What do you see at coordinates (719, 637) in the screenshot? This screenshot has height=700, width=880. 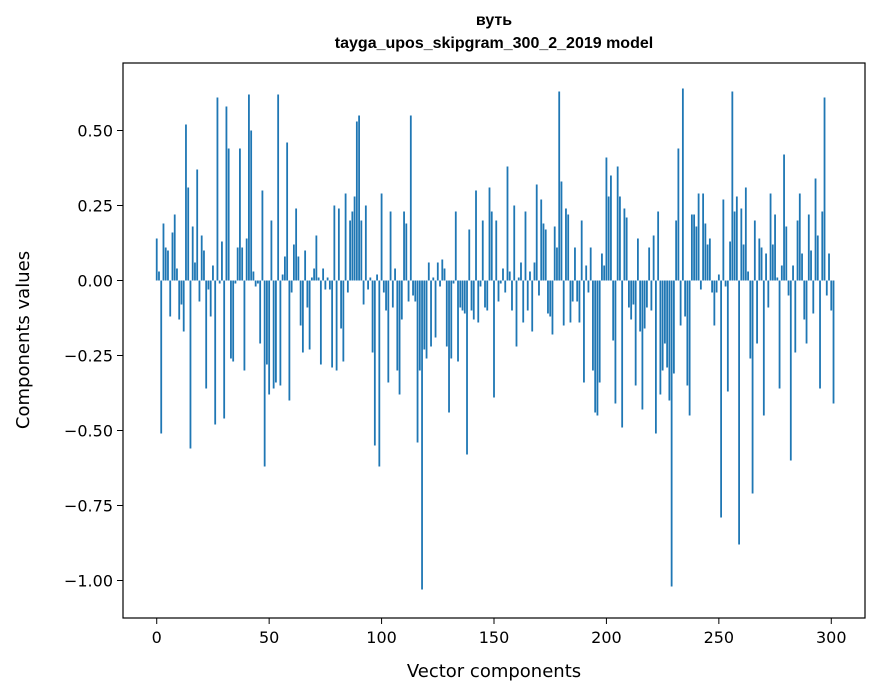 I see `x-tick-label: 250` at bounding box center [719, 637].